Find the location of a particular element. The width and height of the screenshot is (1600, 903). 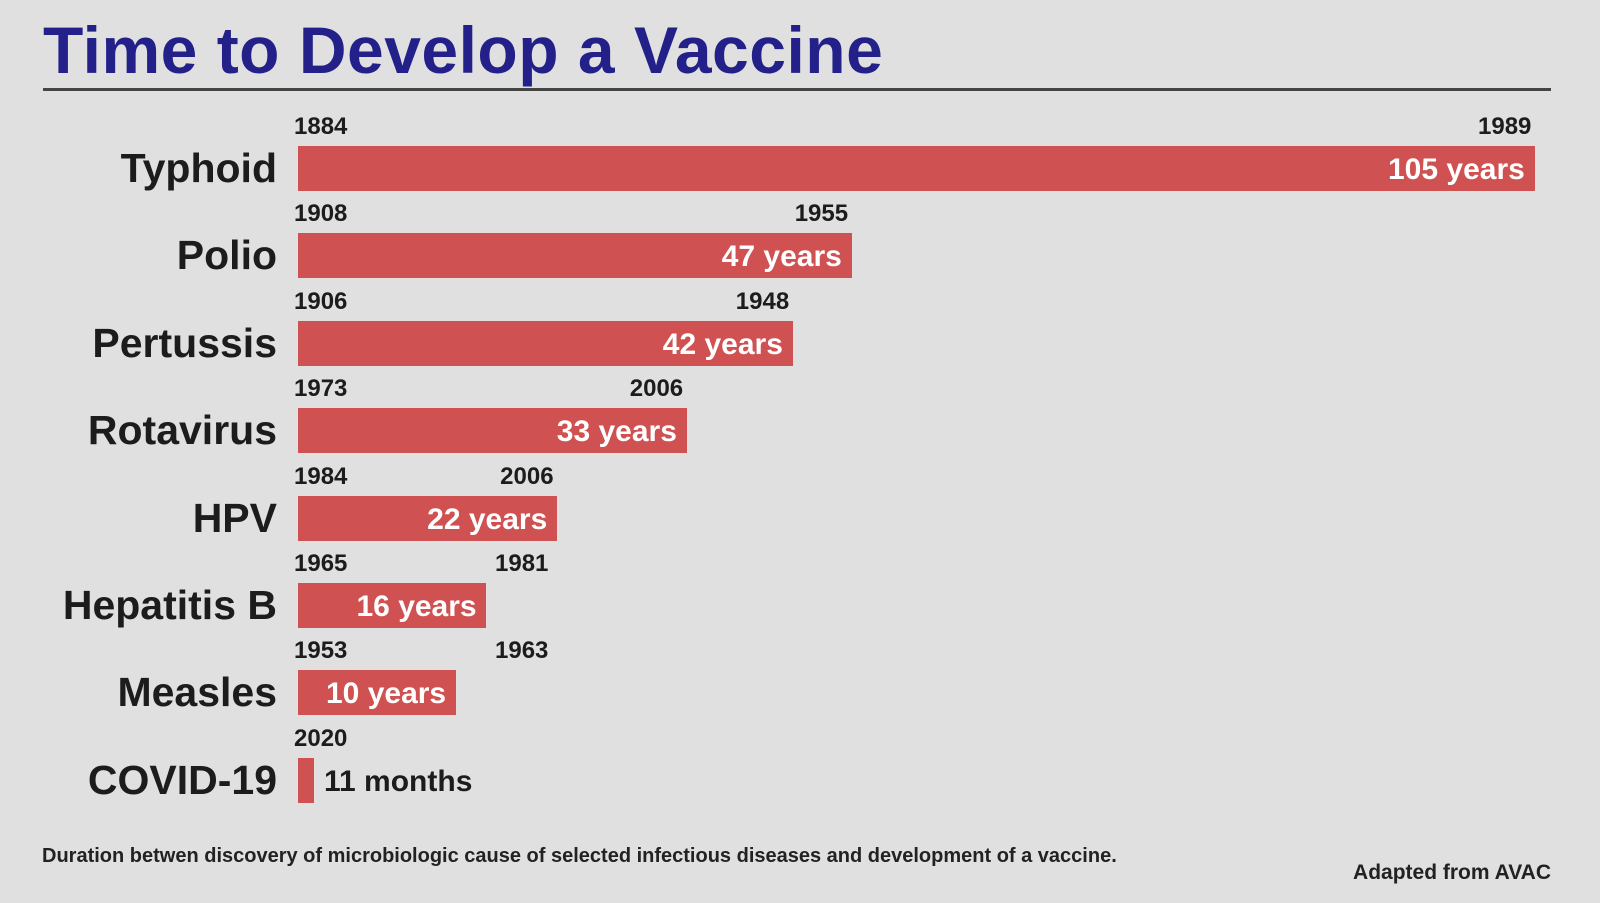

end-year-label: 1963 is located at coordinates (522, 651).